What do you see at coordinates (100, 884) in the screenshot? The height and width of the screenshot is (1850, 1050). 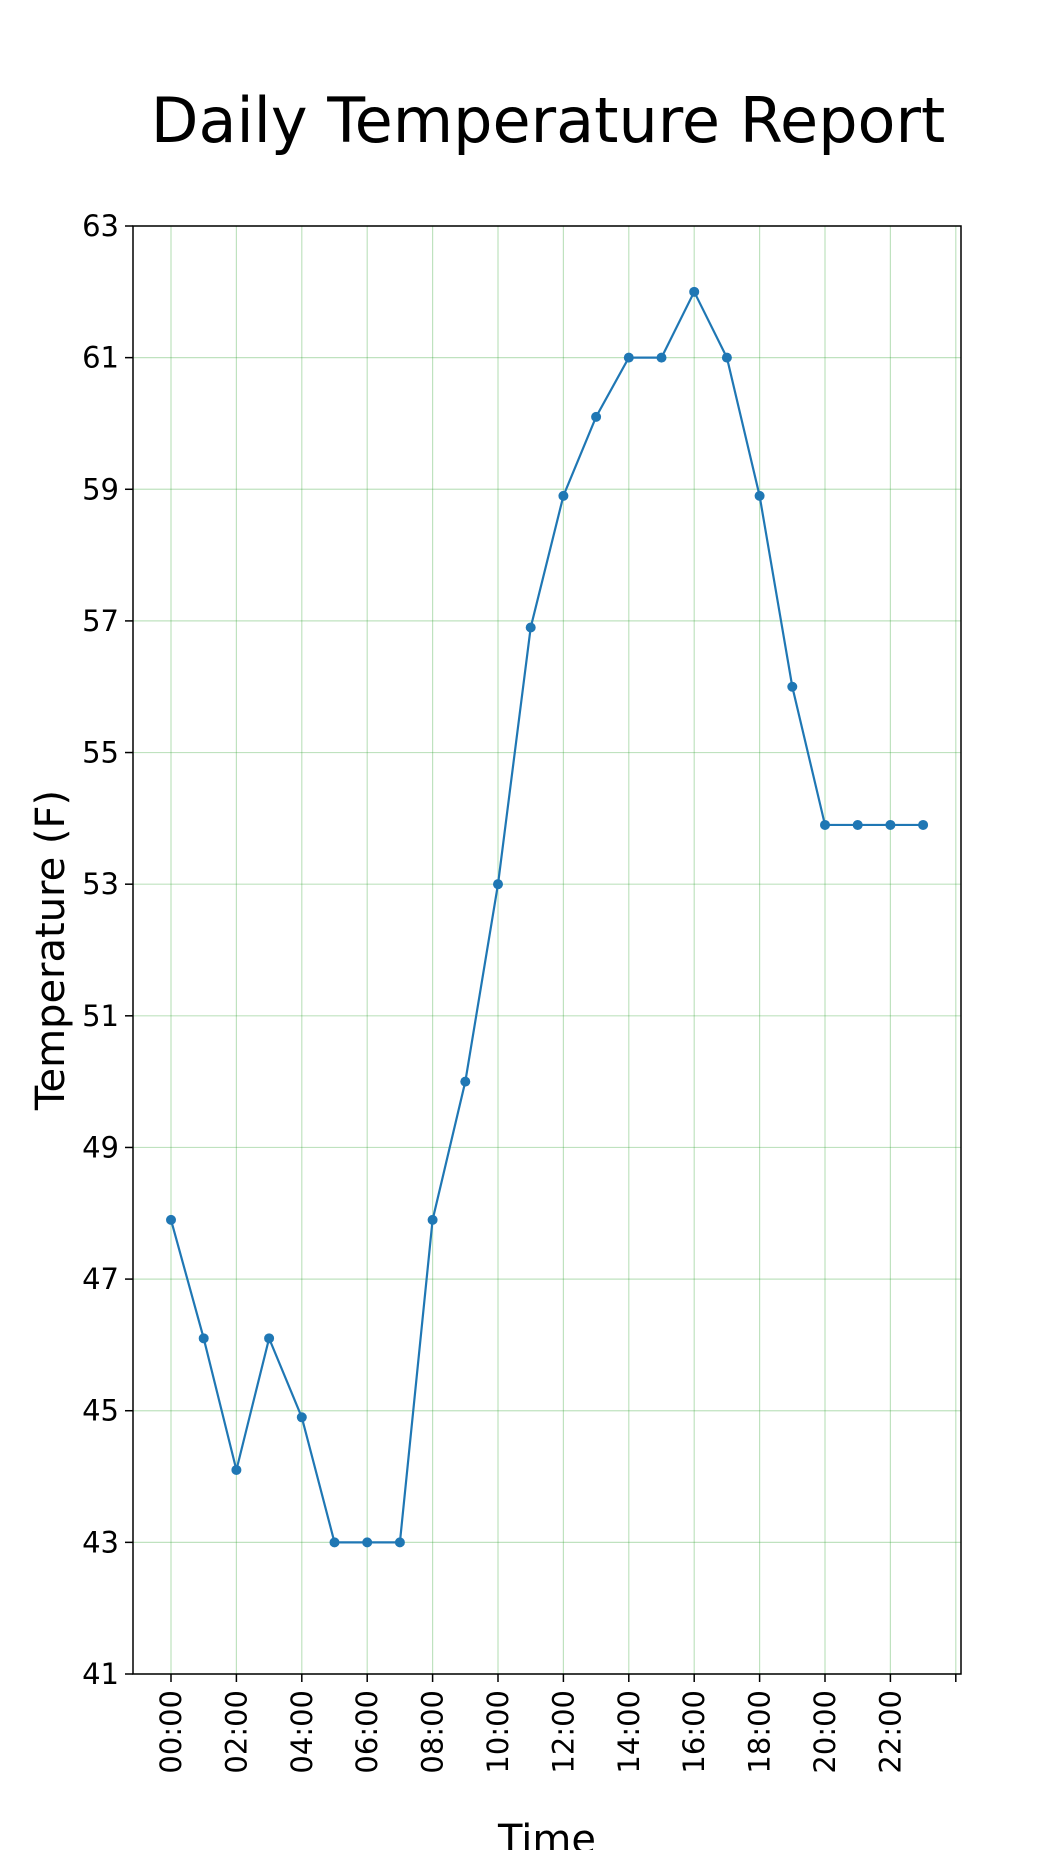 I see `y-tick-label: 53` at bounding box center [100, 884].